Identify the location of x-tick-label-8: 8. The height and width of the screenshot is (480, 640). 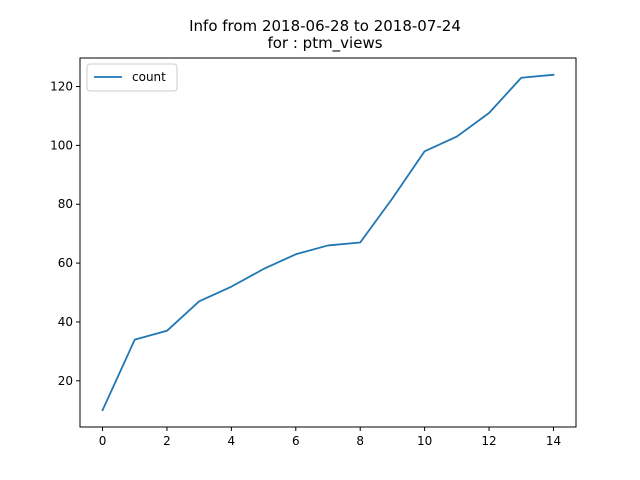
(360, 441).